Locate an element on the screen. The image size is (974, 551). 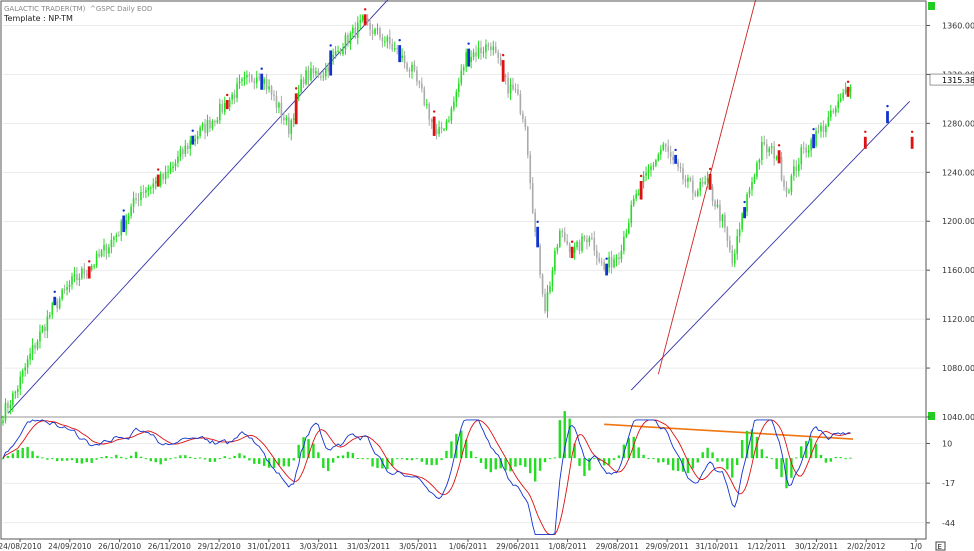
top-right-marker is located at coordinates (931, 6).